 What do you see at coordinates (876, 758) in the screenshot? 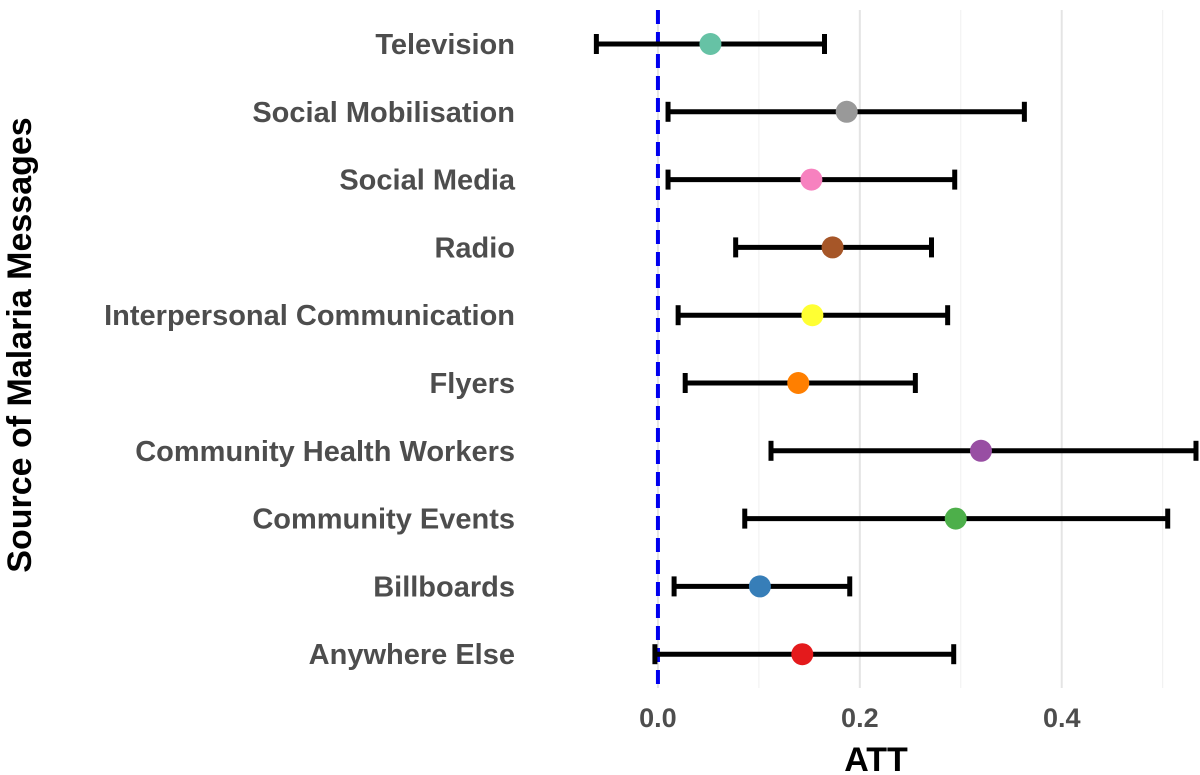
I see `x-axis-title: ATT` at bounding box center [876, 758].